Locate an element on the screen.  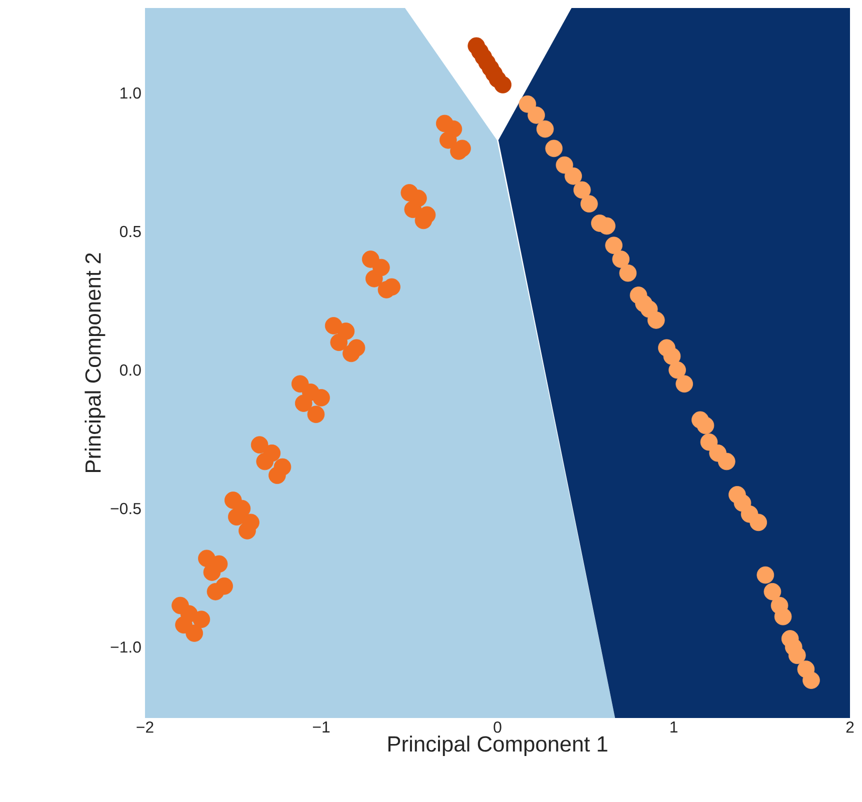
x-tick-label: −2 is located at coordinates (145, 727).